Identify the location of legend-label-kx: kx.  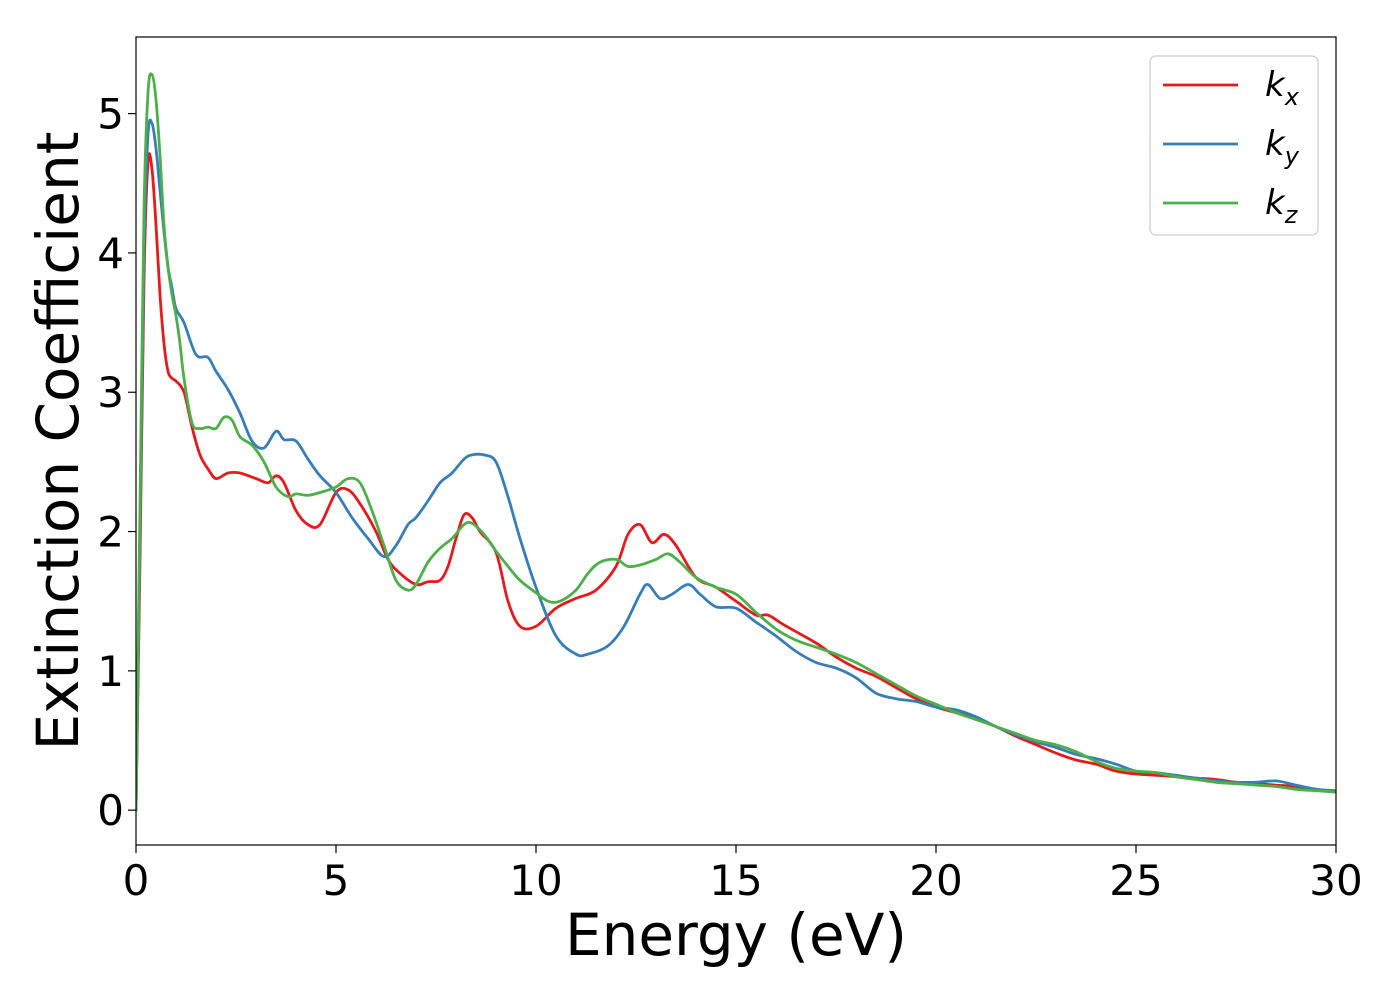
(1282, 88).